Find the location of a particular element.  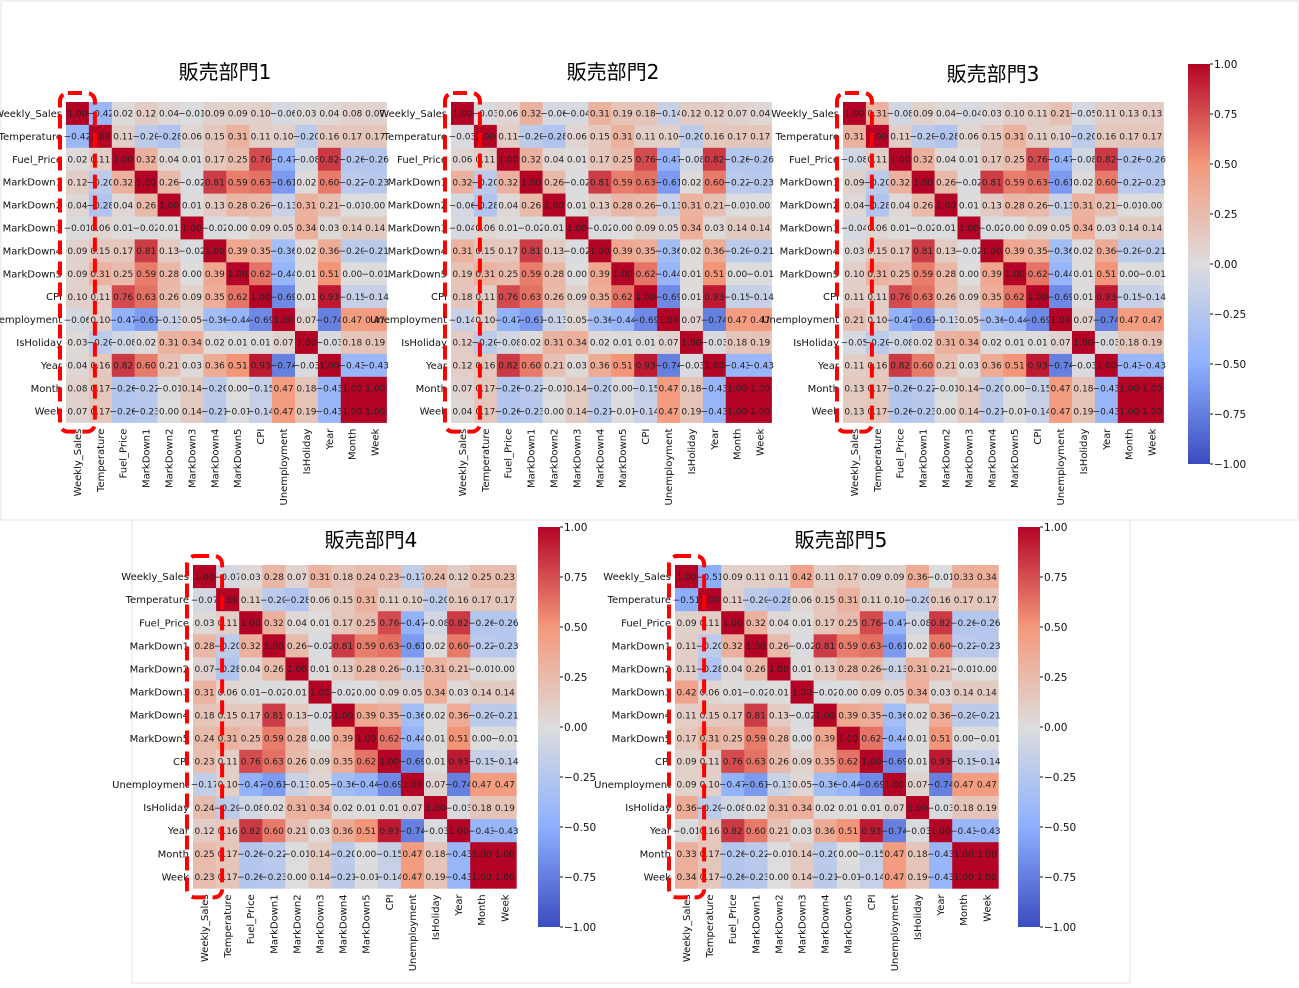

y-tick-label: MarkDown2 is located at coordinates (641, 669).